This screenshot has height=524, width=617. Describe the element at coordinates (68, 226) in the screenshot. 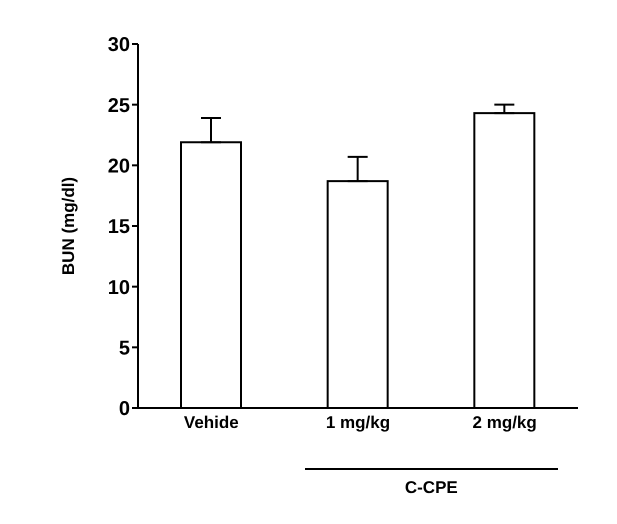

I see `y-axis-title: BUN (mg/dl)` at that location.